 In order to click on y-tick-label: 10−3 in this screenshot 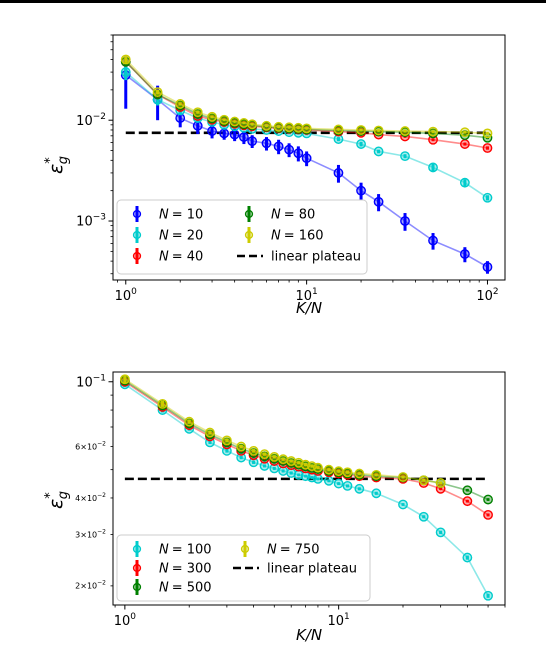, I will do `click(91, 221)`.